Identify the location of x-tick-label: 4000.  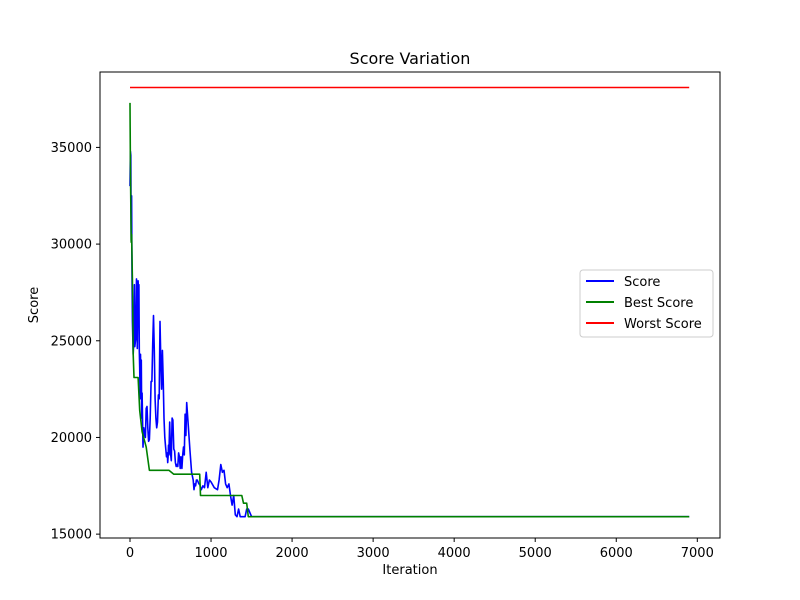
(454, 553).